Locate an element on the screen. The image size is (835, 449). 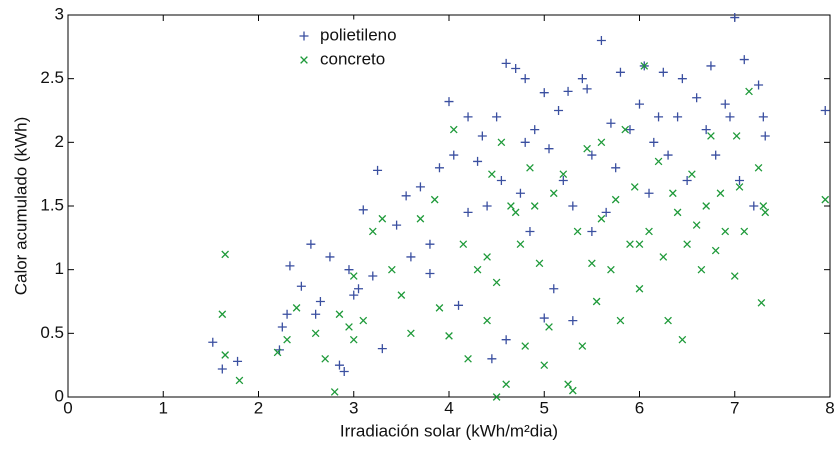
x-tick-label: 4 is located at coordinates (448, 407).